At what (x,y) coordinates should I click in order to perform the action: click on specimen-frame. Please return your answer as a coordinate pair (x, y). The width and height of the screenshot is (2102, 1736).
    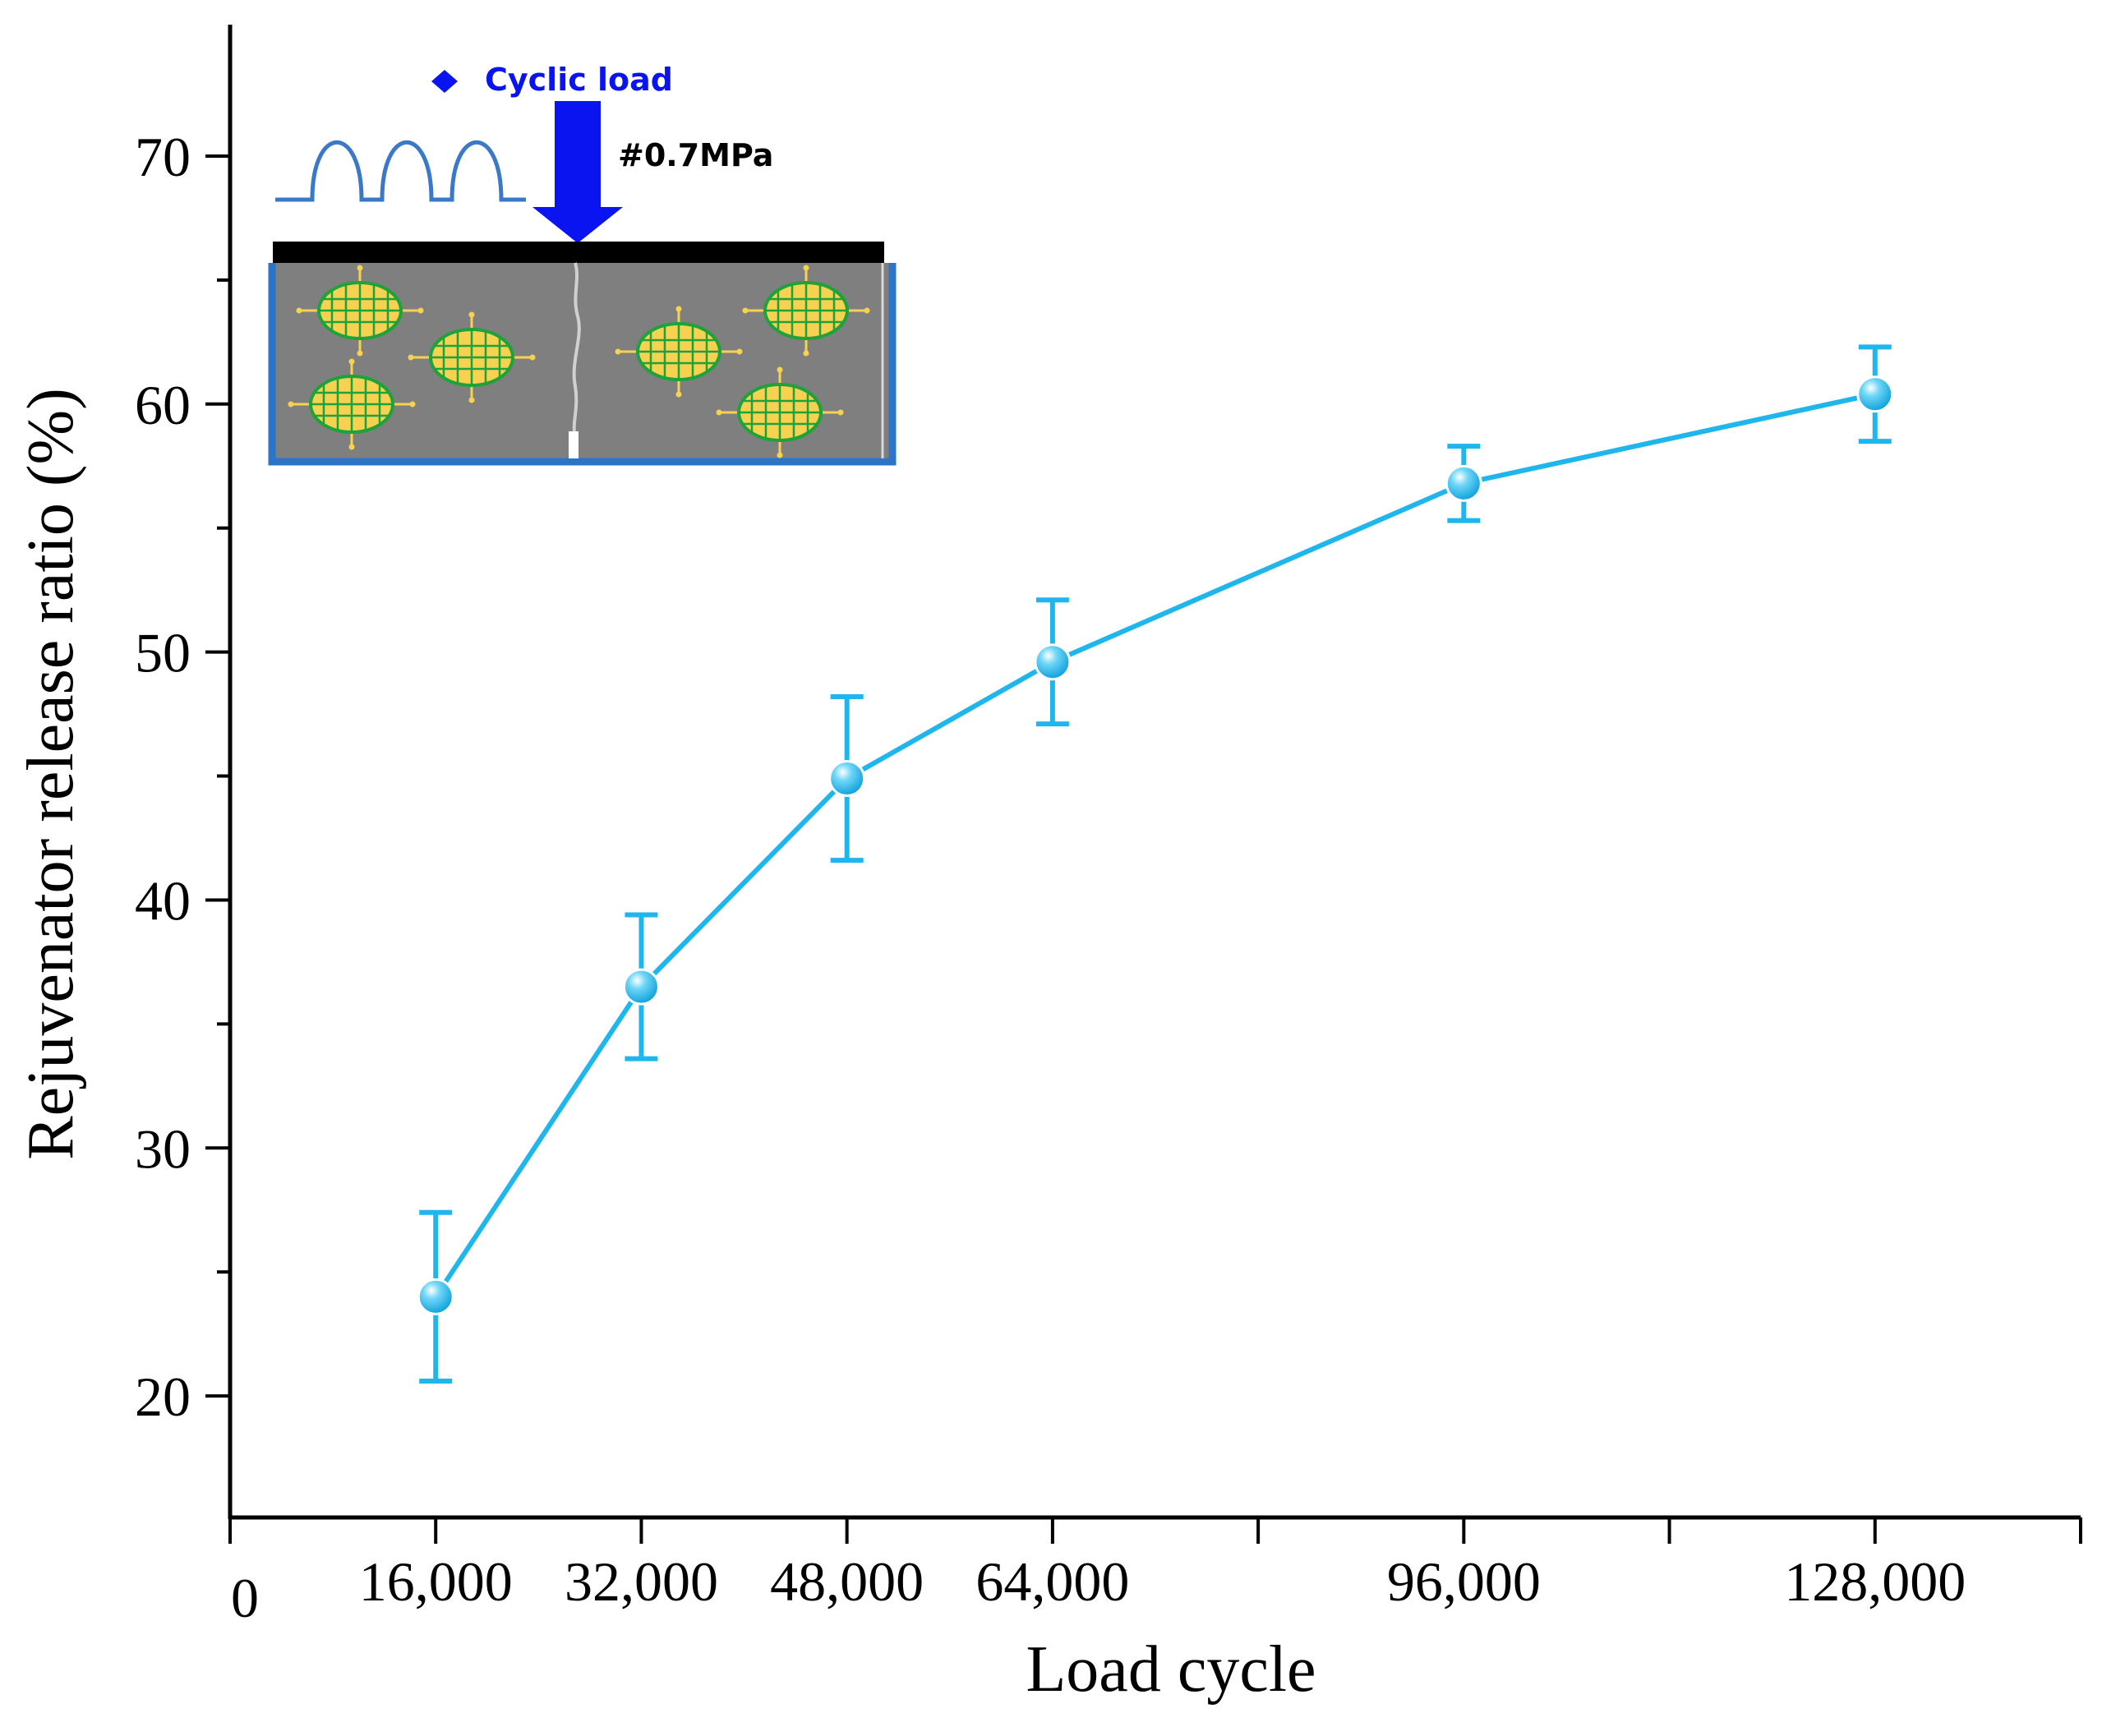
    Looking at the image, I should click on (582, 364).